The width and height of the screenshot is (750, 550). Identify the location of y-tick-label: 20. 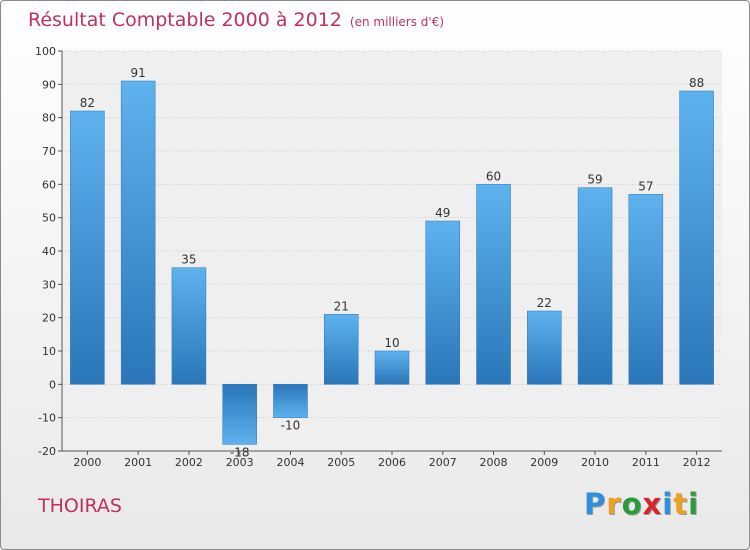
(49, 318).